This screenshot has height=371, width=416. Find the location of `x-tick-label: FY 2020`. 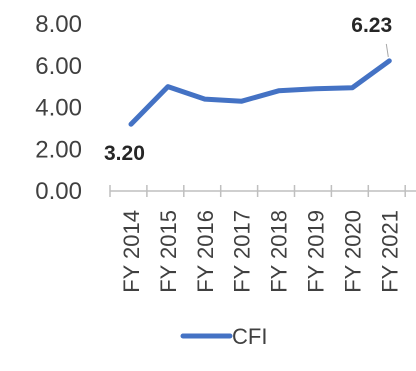

x-tick-label: FY 2020 is located at coordinates (352, 251).